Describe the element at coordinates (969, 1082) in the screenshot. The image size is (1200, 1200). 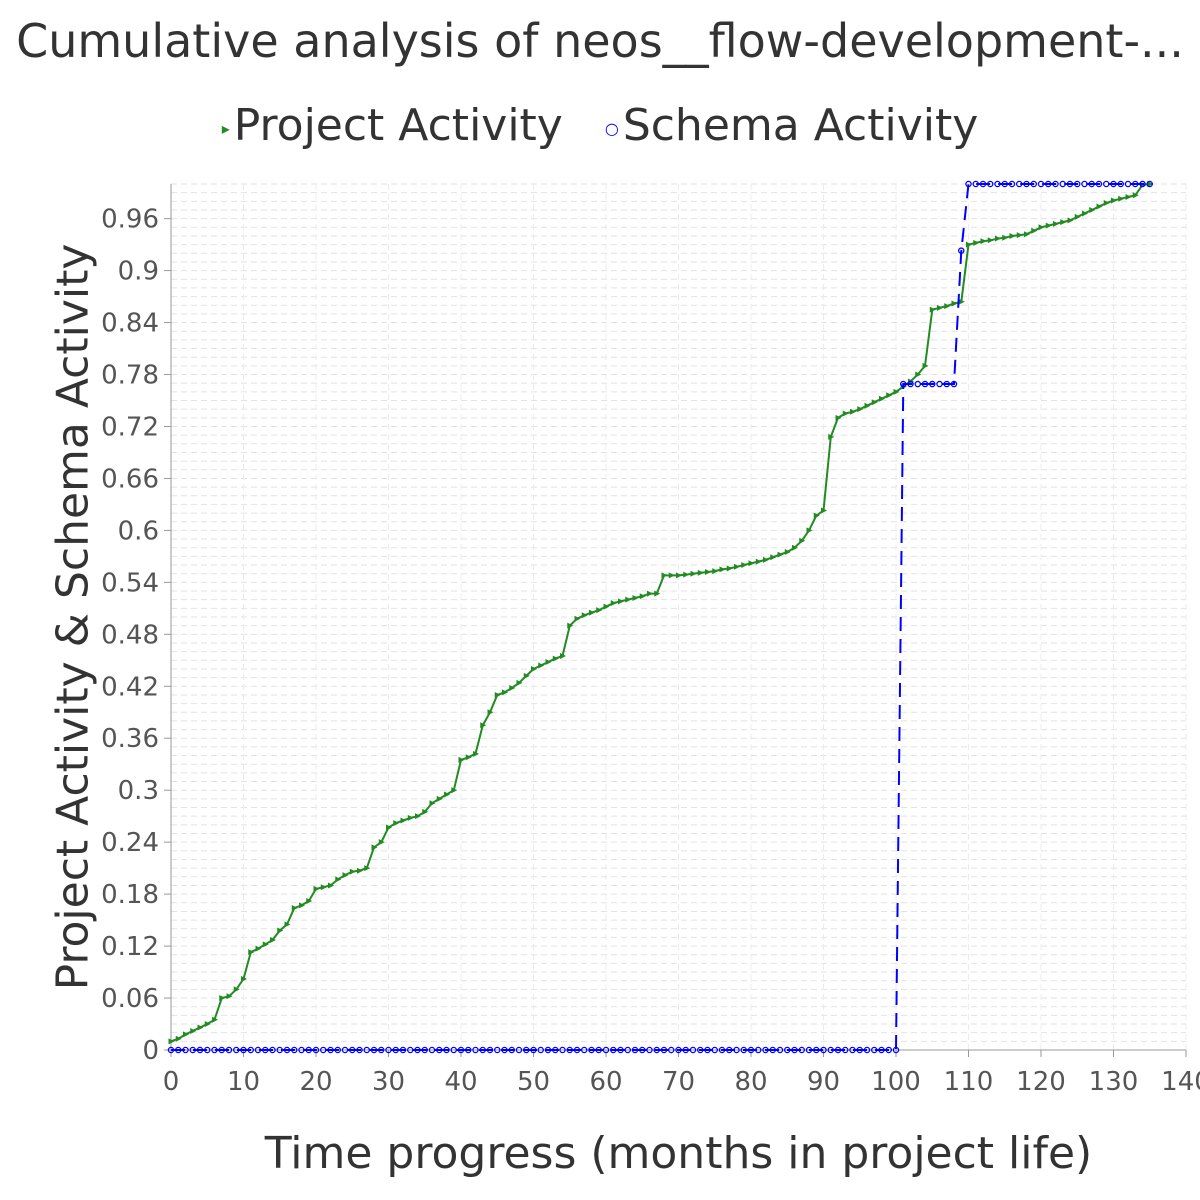
I see `x-tick-label: 110` at that location.